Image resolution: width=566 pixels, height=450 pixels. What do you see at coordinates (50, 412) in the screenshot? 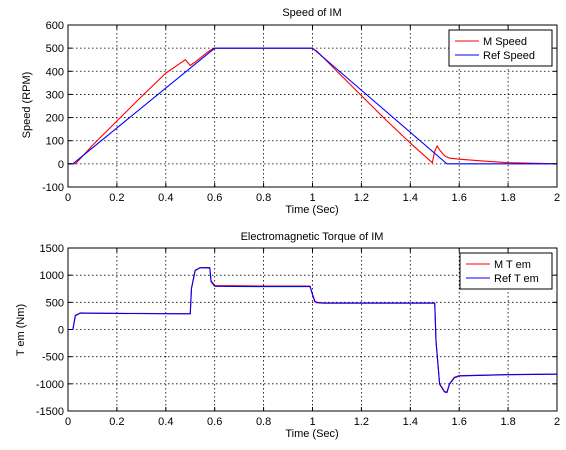
I see `y-tick-label: -1500` at bounding box center [50, 412].